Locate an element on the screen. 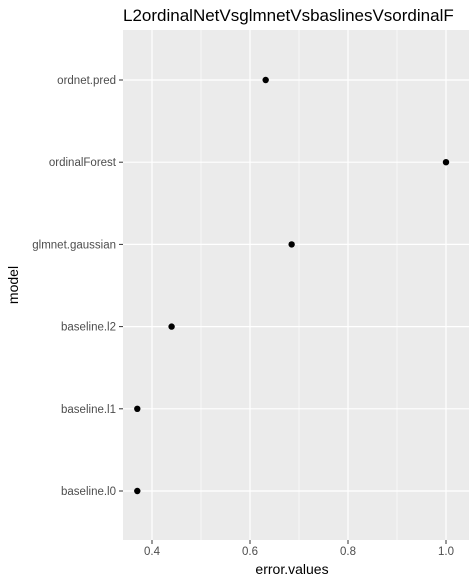 This screenshot has width=469, height=584. chart-title: L2ordinalNetVsglmnetVsbaslinesVsordinalF is located at coordinates (288, 15).